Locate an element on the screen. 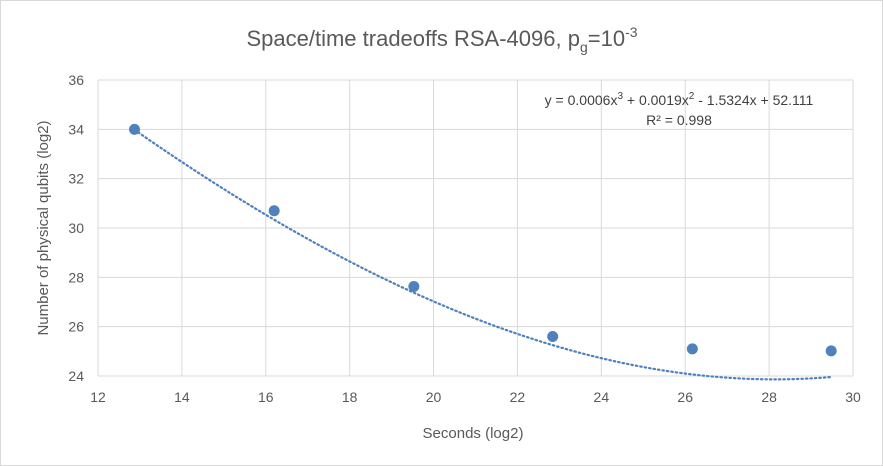  x-tick-label: 22 is located at coordinates (518, 397).